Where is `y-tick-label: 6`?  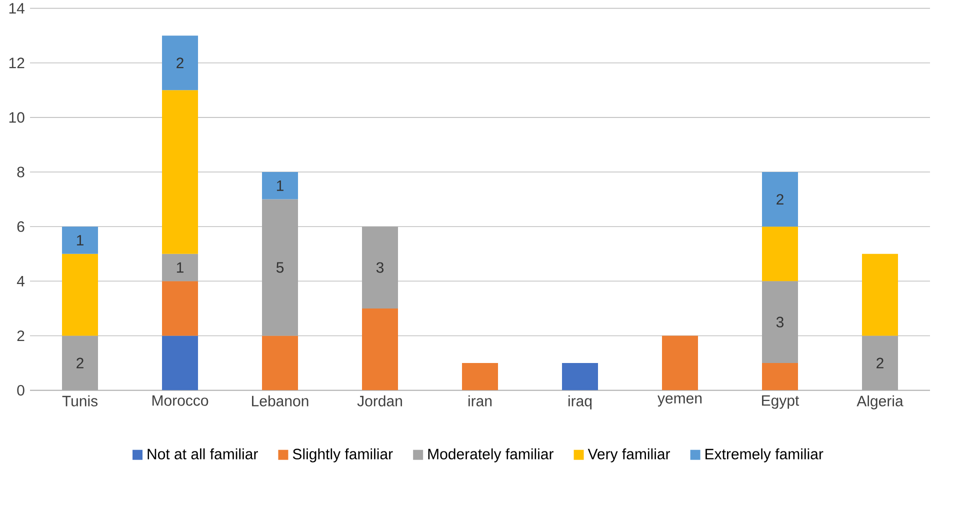 y-tick-label: 6 is located at coordinates (20, 226).